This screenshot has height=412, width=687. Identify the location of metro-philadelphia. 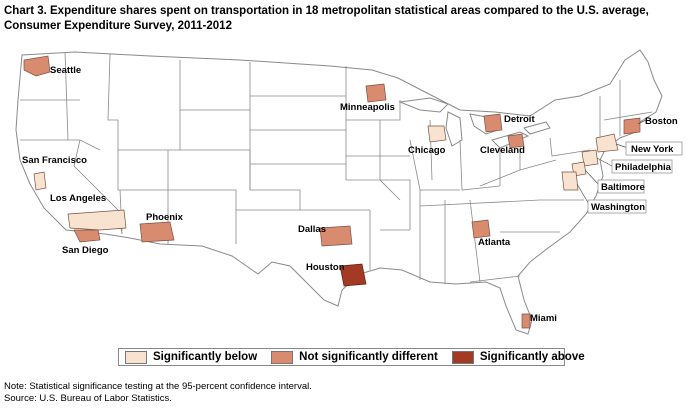
(590, 158).